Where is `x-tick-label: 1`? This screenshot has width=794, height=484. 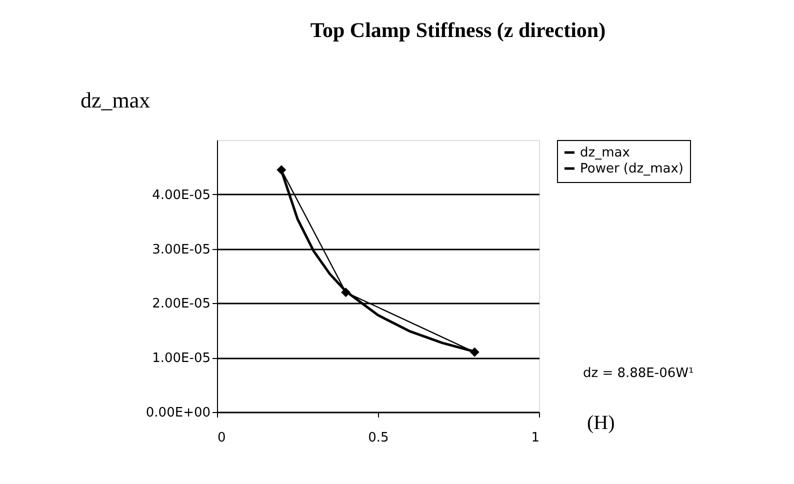 x-tick-label: 1 is located at coordinates (535, 438).